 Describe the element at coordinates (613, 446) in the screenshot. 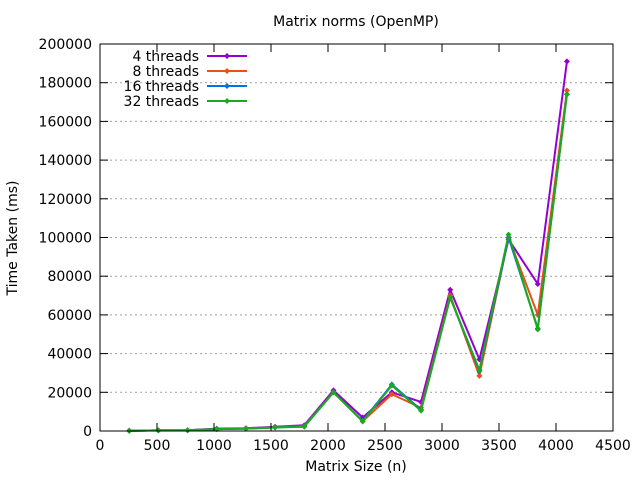

I see `x-tick-label: 4500` at that location.